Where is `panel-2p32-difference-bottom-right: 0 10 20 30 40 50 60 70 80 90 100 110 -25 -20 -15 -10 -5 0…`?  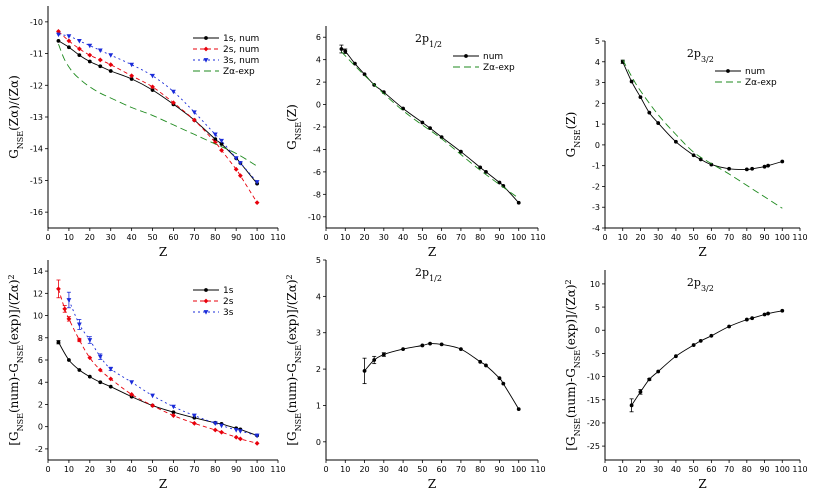 panel-2p32-difference-bottom-right: 0 10 20 30 40 50 60 70 80 90 100 110 -25 -20 -15 -10 -5 0… is located at coordinates (686, 380).